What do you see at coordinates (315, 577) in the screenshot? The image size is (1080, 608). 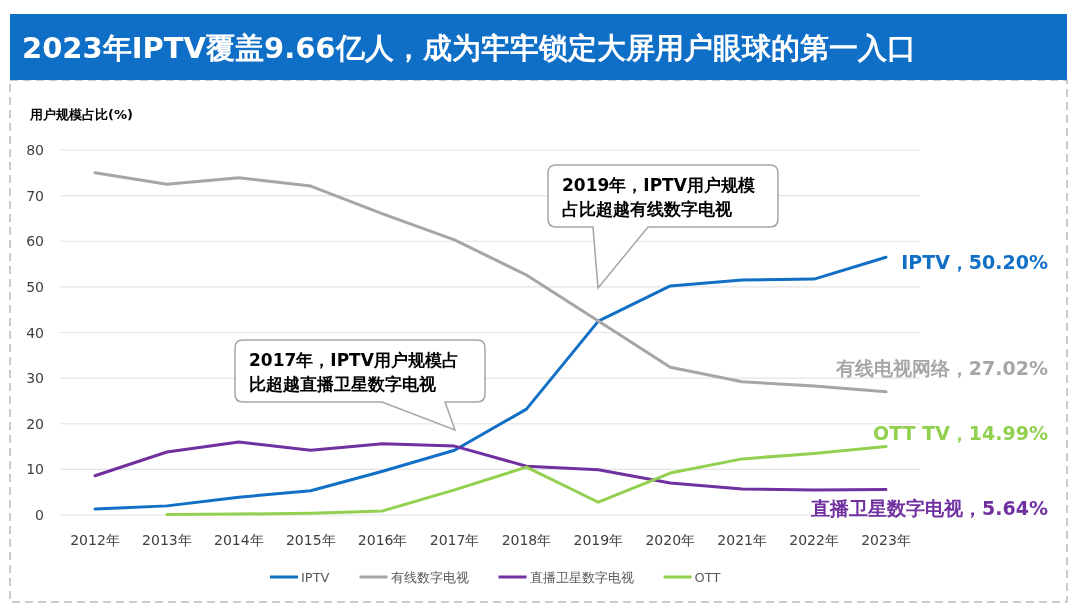 I see `legend-label: IPTV` at bounding box center [315, 577].